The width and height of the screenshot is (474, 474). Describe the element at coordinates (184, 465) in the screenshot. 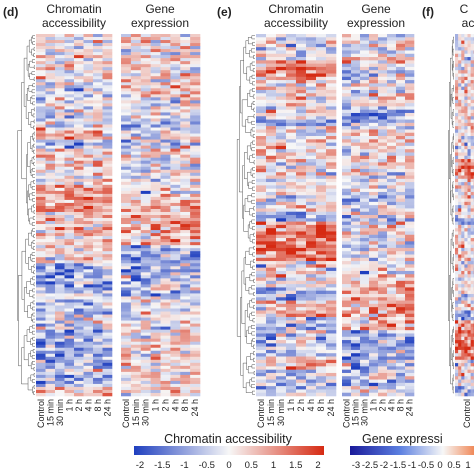

I see `colorbar-tick-label: -1` at that location.